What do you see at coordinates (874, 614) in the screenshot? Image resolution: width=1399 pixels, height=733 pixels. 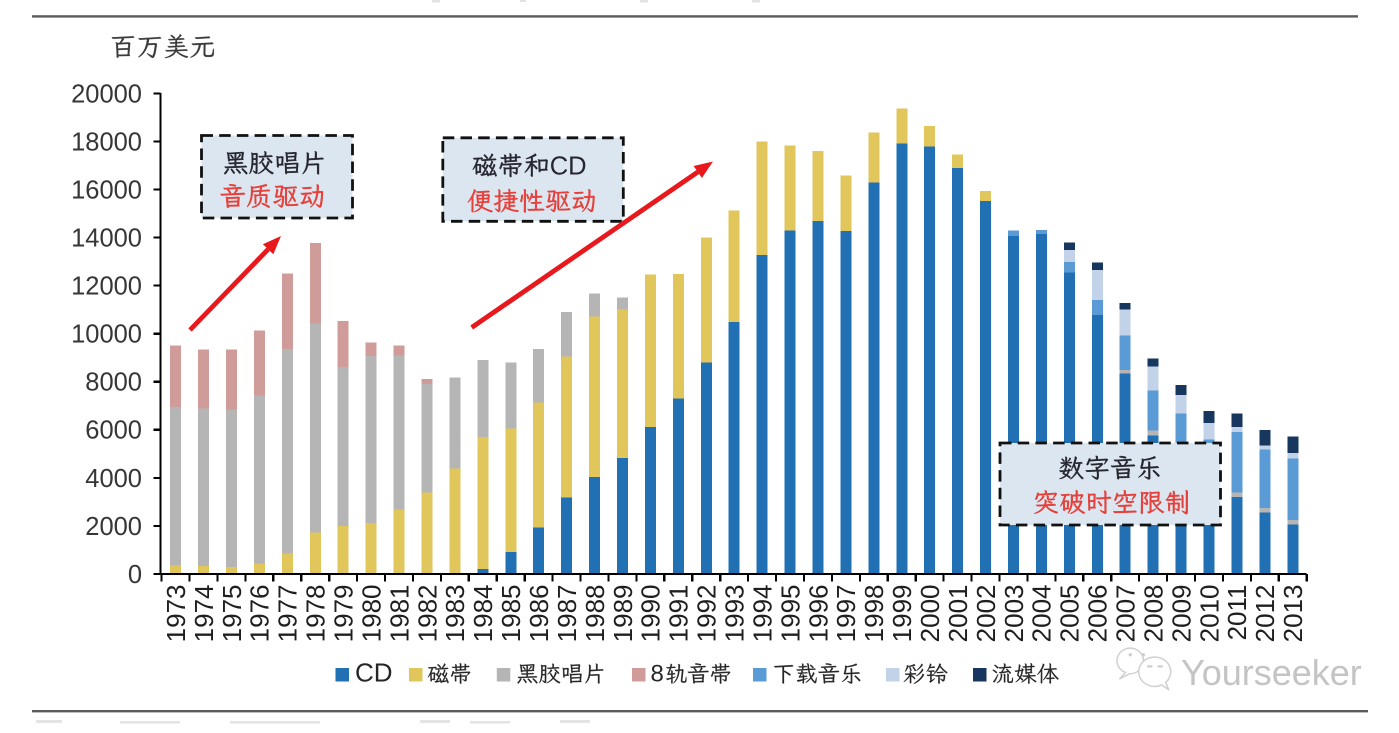 I see `svg-text: 1998` at bounding box center [874, 614].